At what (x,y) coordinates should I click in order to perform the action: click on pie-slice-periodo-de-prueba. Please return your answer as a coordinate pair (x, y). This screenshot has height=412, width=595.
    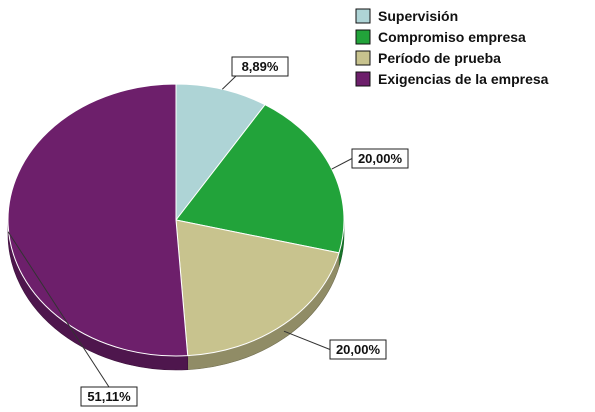
    Looking at the image, I should click on (257, 288).